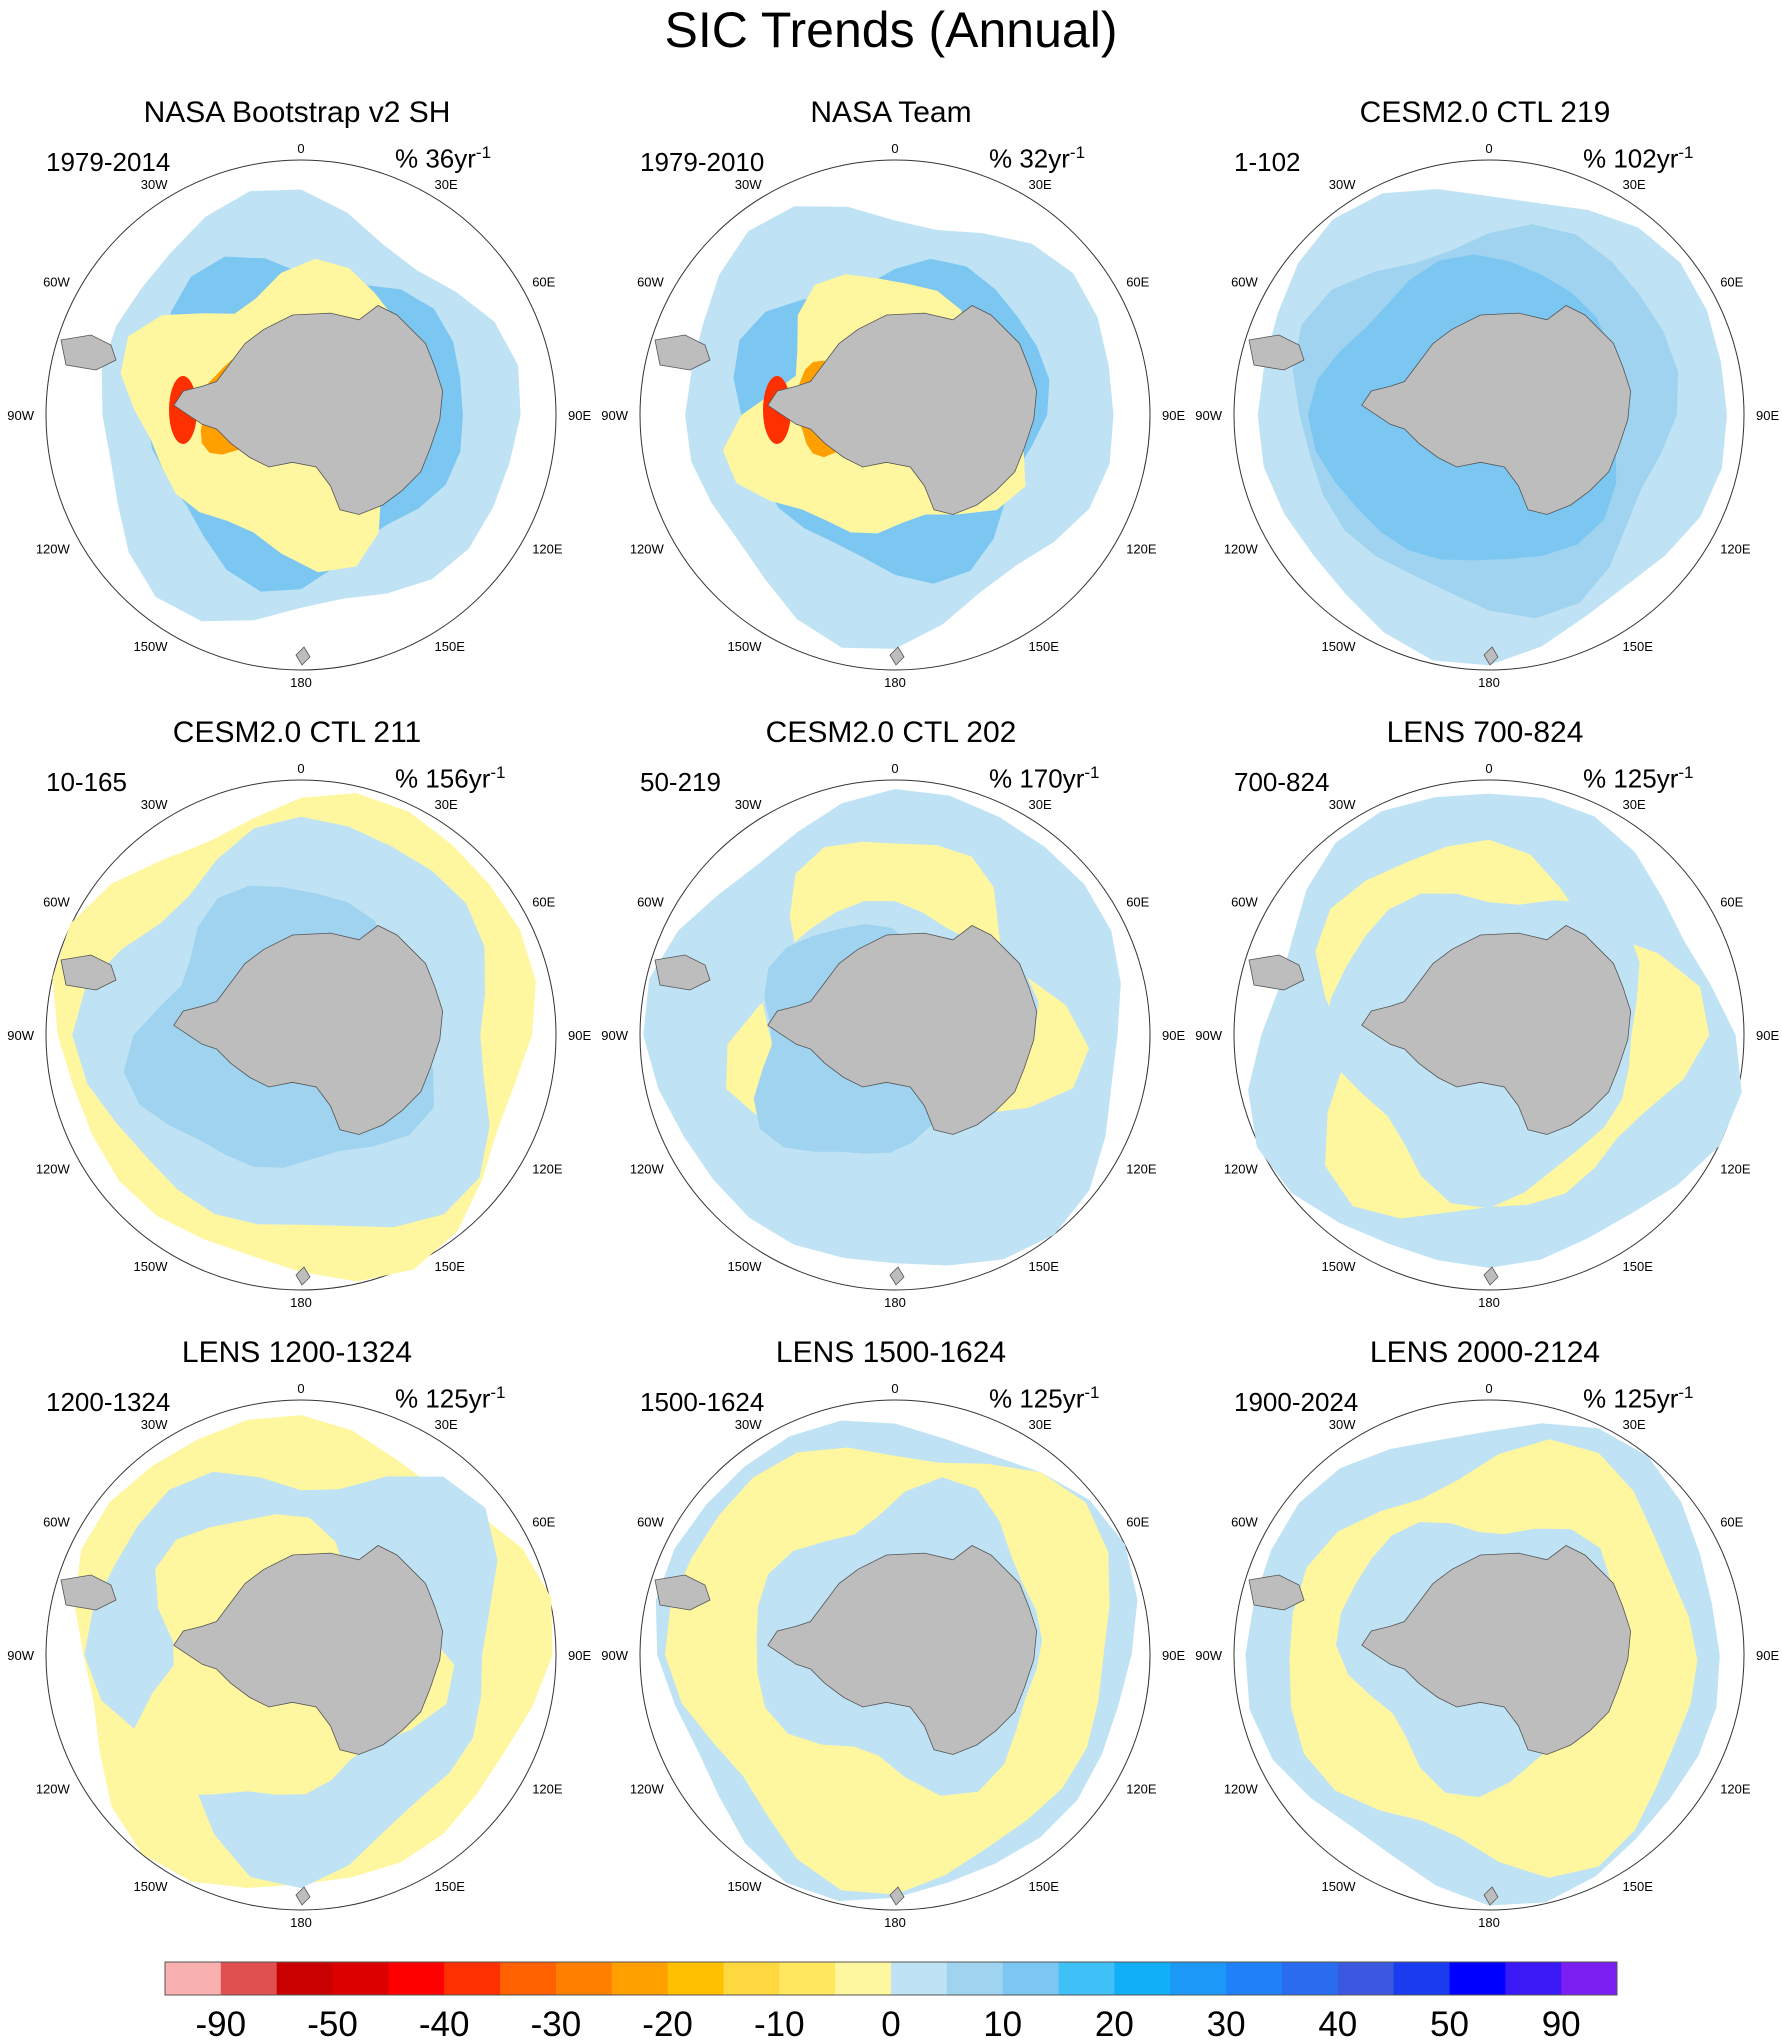 Image resolution: width=1782 pixels, height=2043 pixels. What do you see at coordinates (1485, 112) in the screenshot?
I see `panel-title: CESM2.0 CTL 219` at bounding box center [1485, 112].